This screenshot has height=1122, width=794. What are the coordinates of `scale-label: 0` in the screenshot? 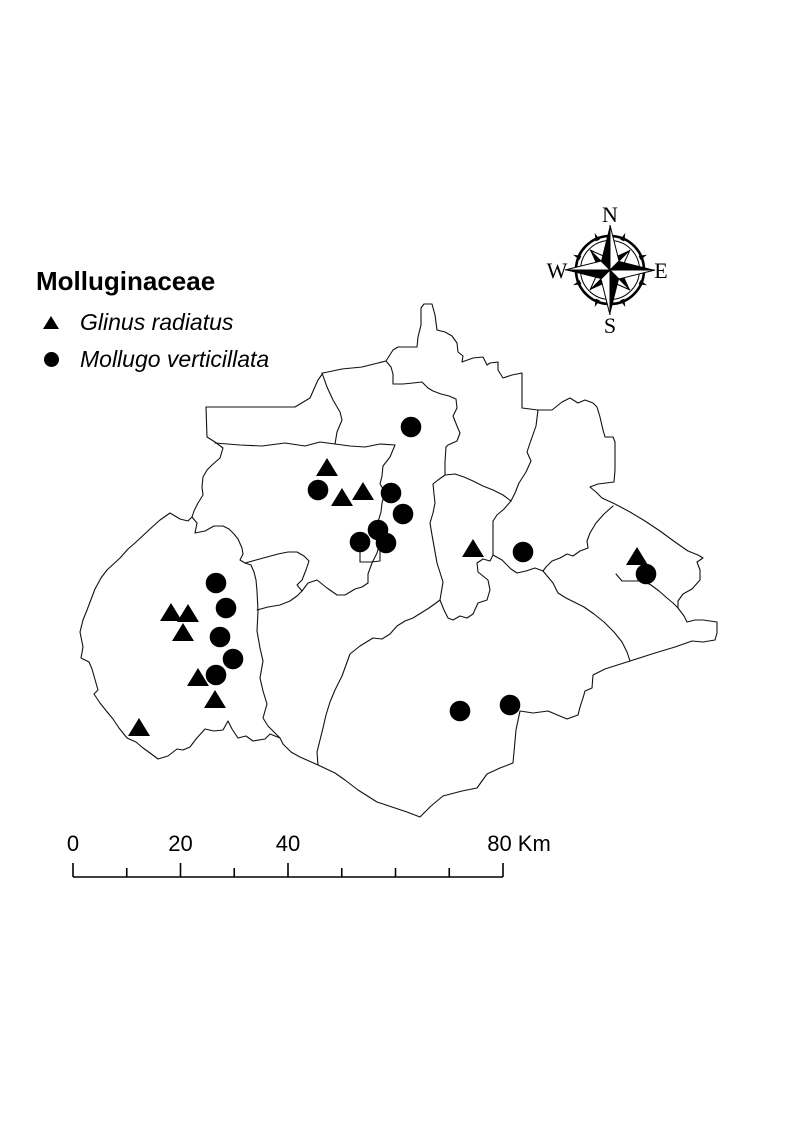 It's located at (73, 843).